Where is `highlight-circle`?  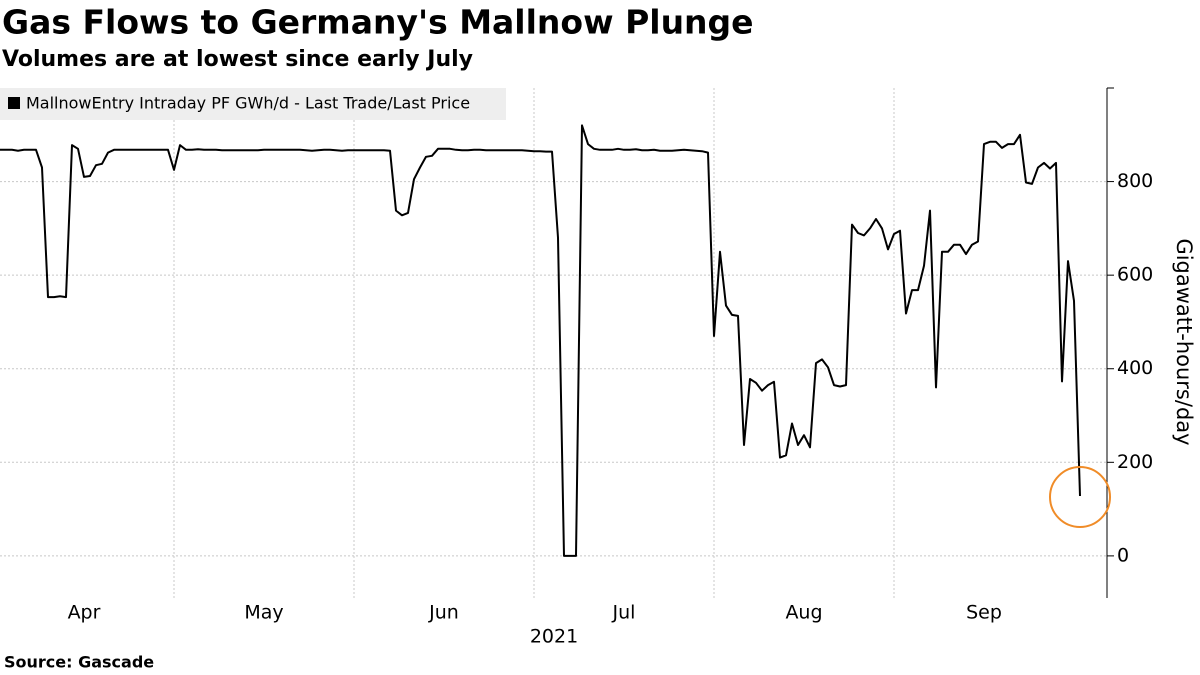
highlight-circle is located at coordinates (1080, 497).